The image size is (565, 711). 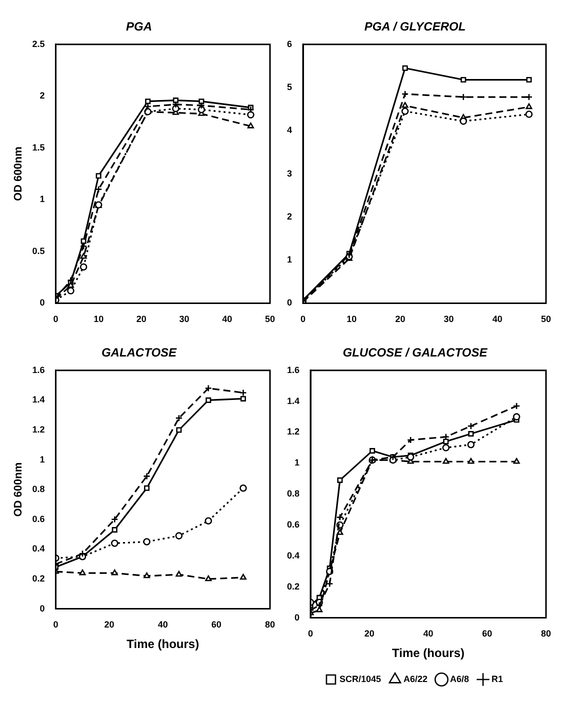 What do you see at coordinates (38, 147) in the screenshot?
I see `y-tick-label: 1.5` at bounding box center [38, 147].